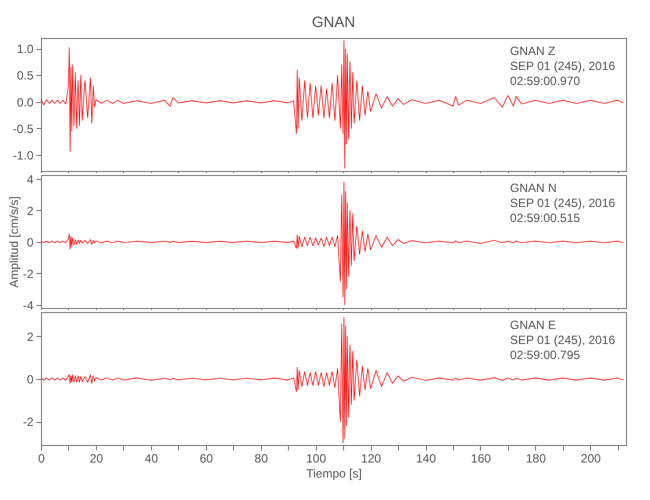 Image resolution: width=650 pixels, height=500 pixels. I want to click on x-tick-label: 160, so click(481, 459).